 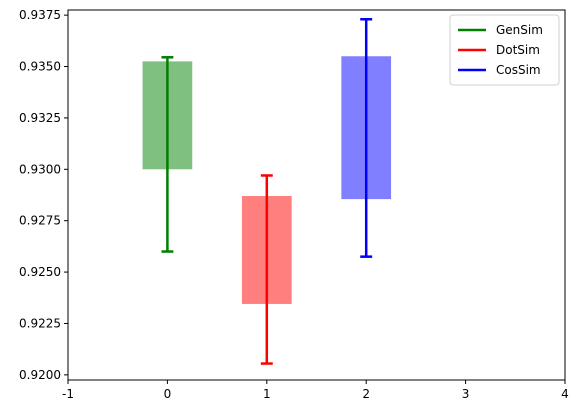 I want to click on legend-box, so click(x=504, y=50).